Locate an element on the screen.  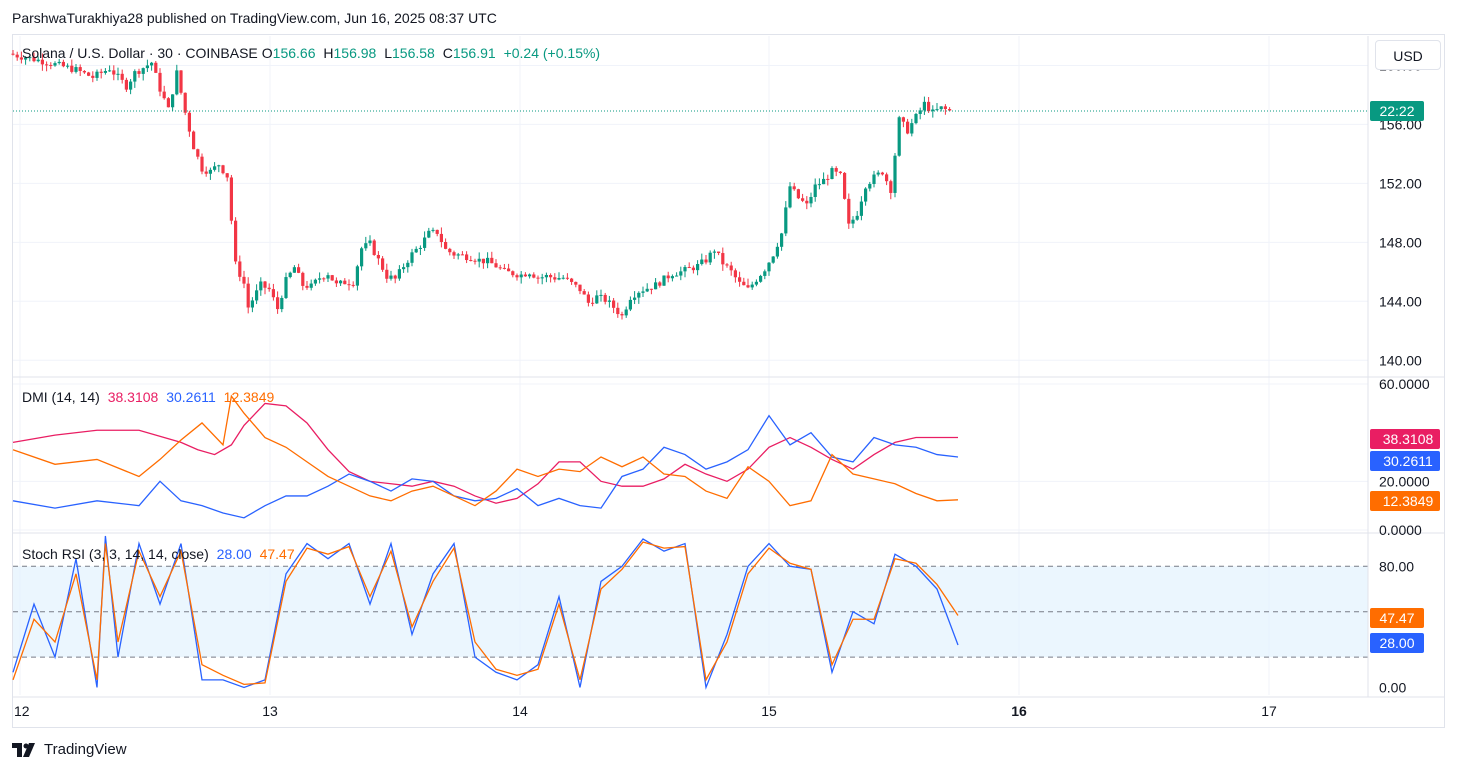
price-tick-label: 148.00 is located at coordinates (1400, 242).